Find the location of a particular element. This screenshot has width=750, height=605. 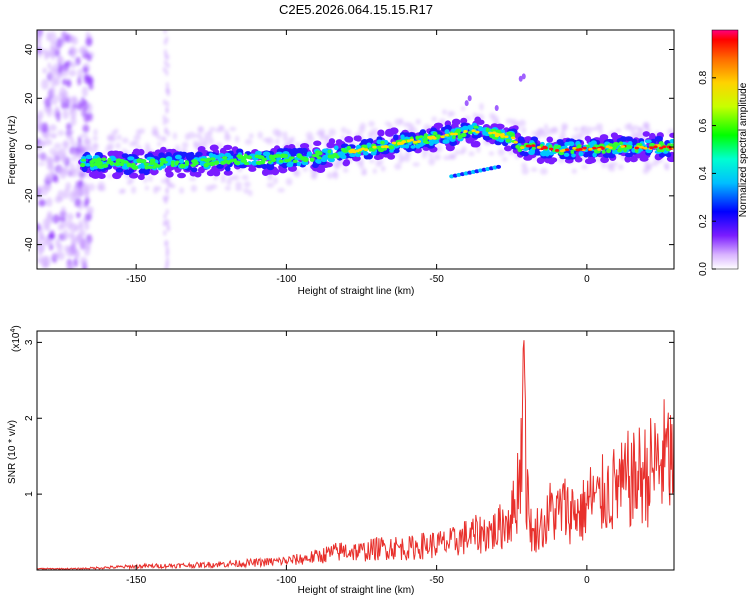

spectrogram-x-tick-label: -50 is located at coordinates (436, 279).